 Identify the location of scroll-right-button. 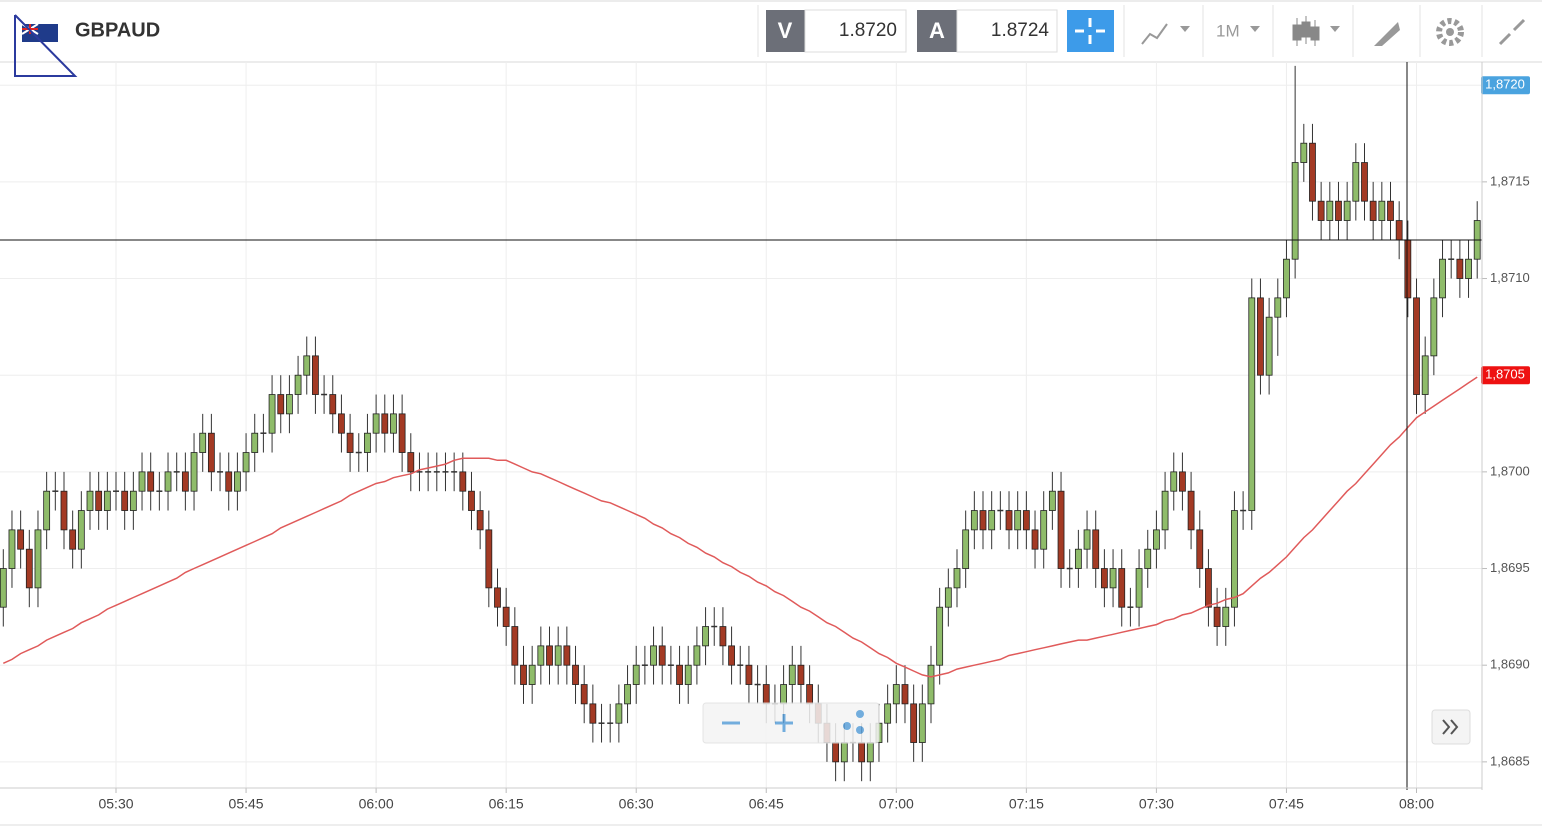
(1451, 727).